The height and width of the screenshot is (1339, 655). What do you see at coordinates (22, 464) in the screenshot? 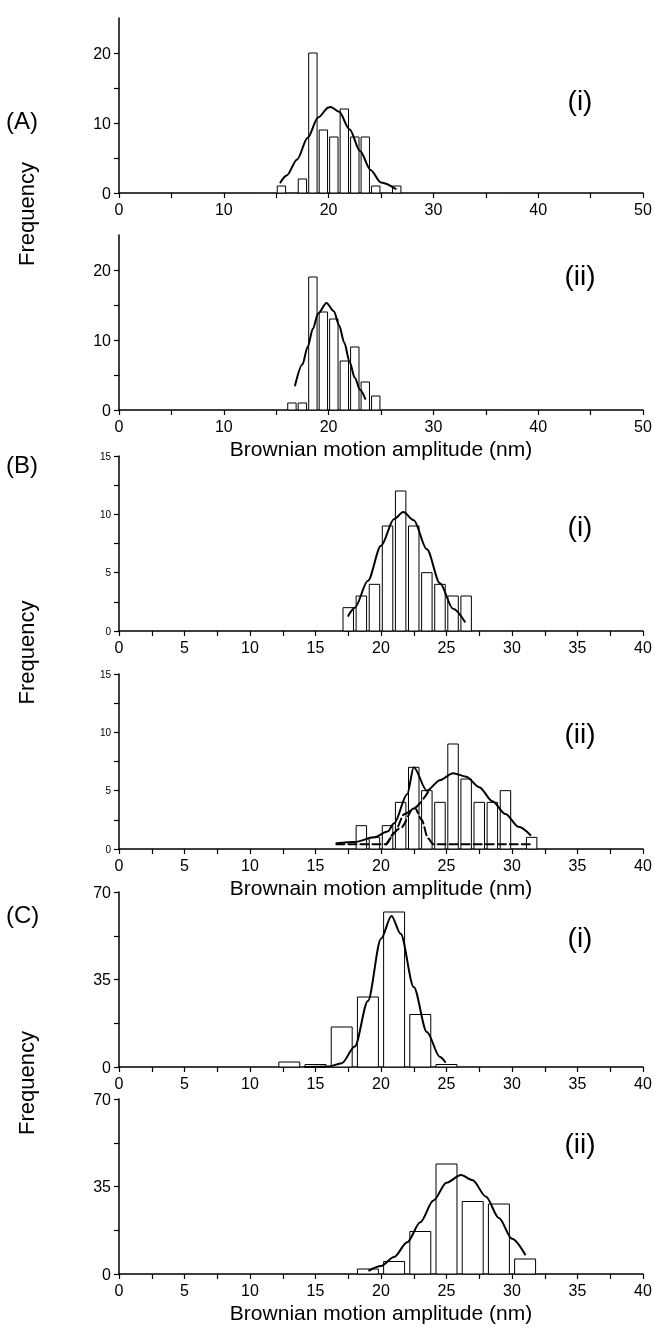
I see `chart-title: (B)` at bounding box center [22, 464].